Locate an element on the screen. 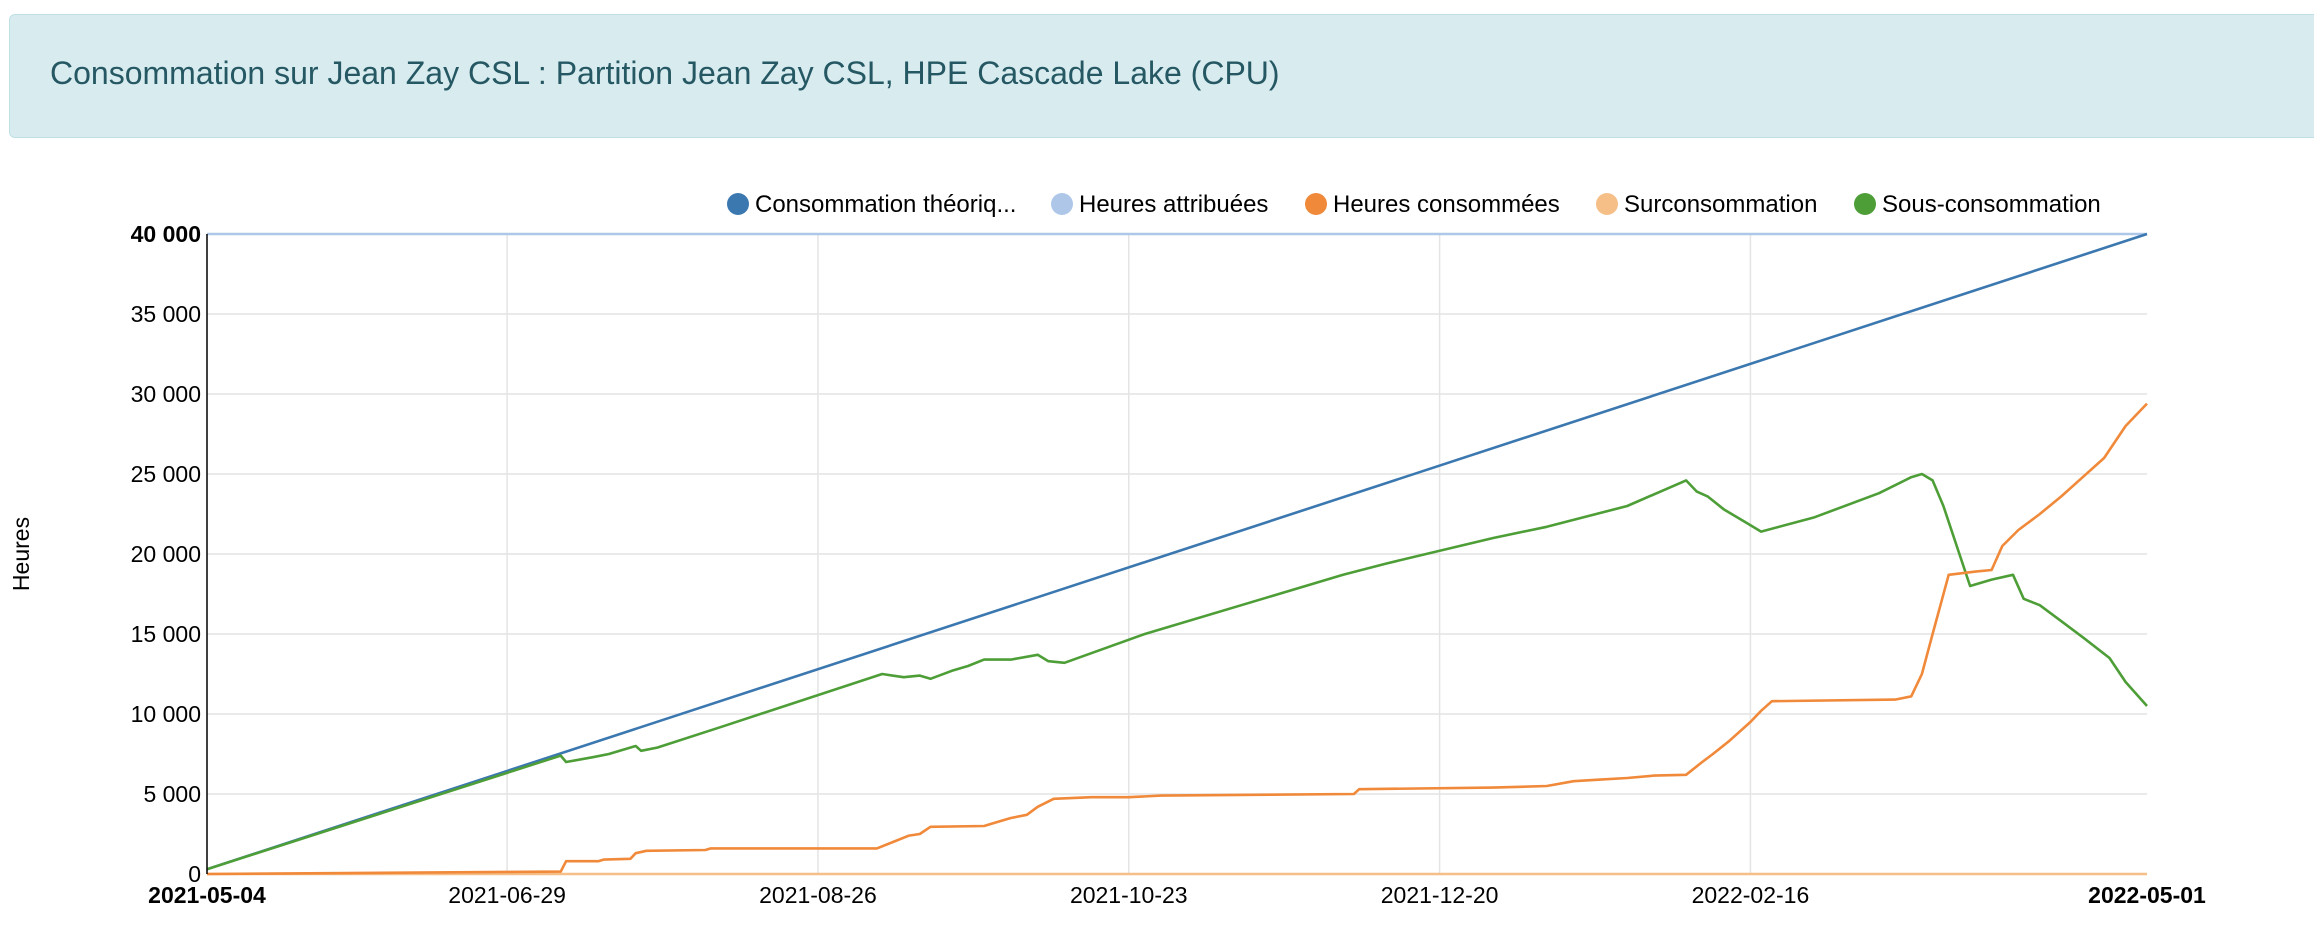 This screenshot has height=928, width=2314. y-tick-label: 25 000 is located at coordinates (166, 474).